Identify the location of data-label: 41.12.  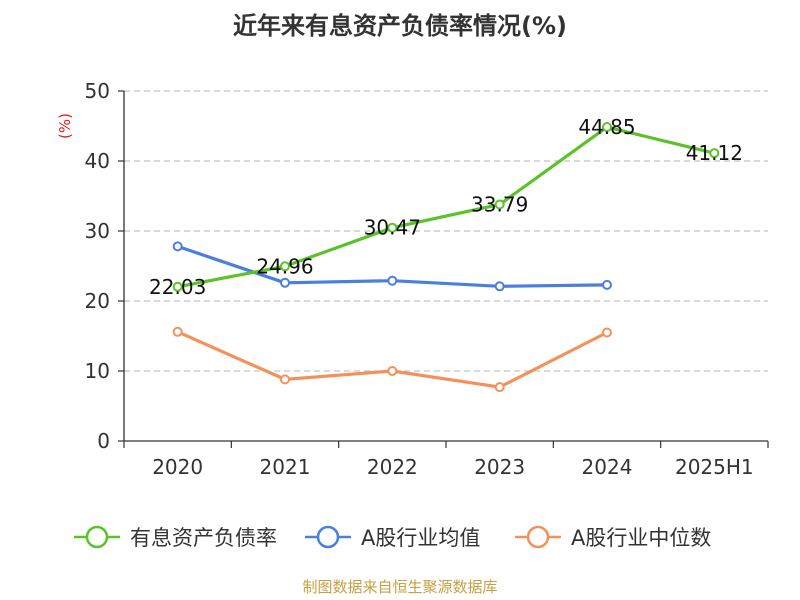
(714, 153).